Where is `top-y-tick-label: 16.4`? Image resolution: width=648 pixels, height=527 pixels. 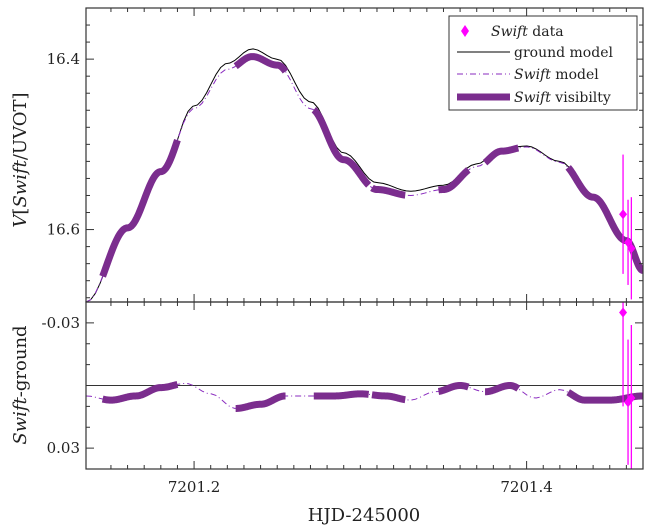
top-y-tick-label: 16.4 is located at coordinates (63, 59).